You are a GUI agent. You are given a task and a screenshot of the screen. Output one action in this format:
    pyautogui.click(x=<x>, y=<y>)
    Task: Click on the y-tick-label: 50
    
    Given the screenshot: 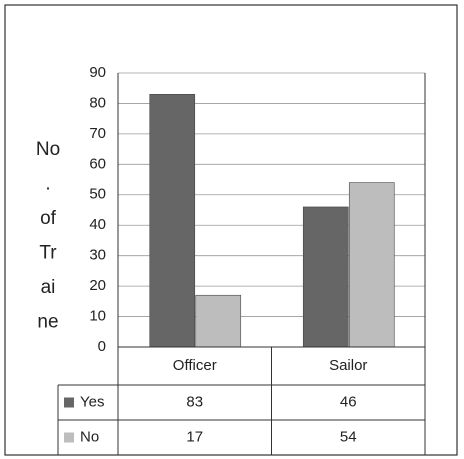 What is the action you would take?
    pyautogui.click(x=97, y=194)
    